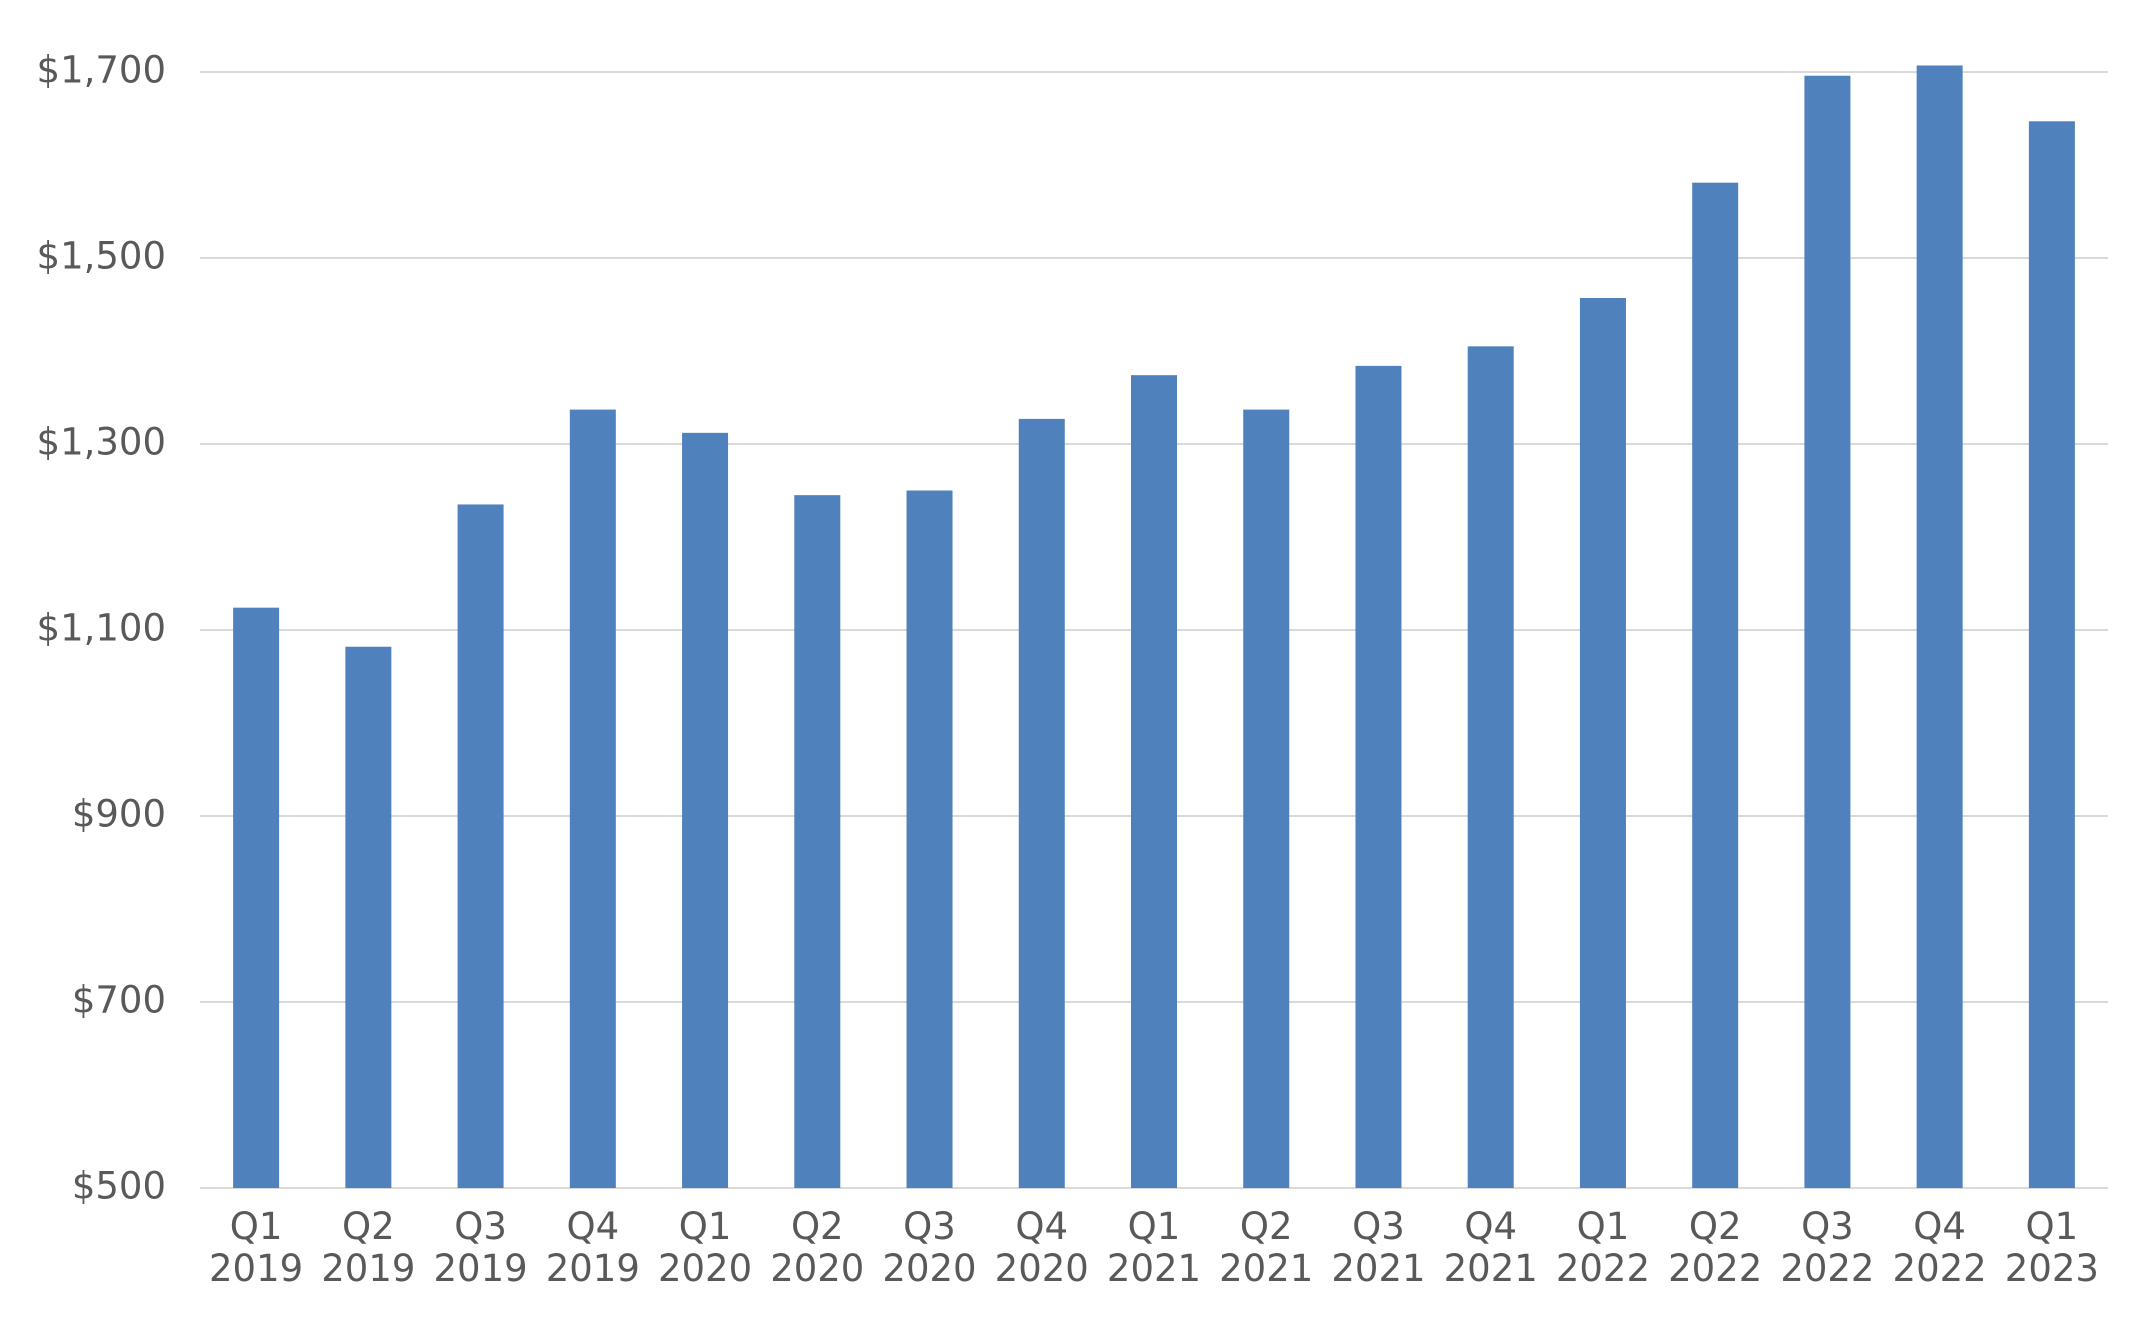 This screenshot has width=2149, height=1318. I want to click on x-tick-label: Q3 2020, so click(929, 1247).